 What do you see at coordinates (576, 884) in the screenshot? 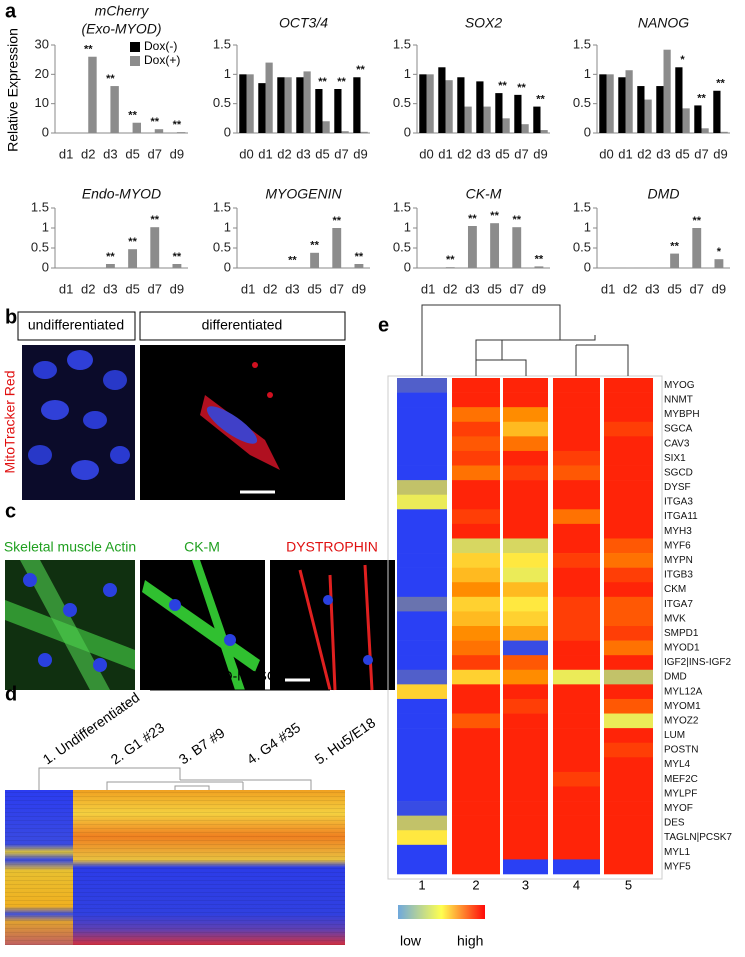
I see `column-label: 4` at bounding box center [576, 884].